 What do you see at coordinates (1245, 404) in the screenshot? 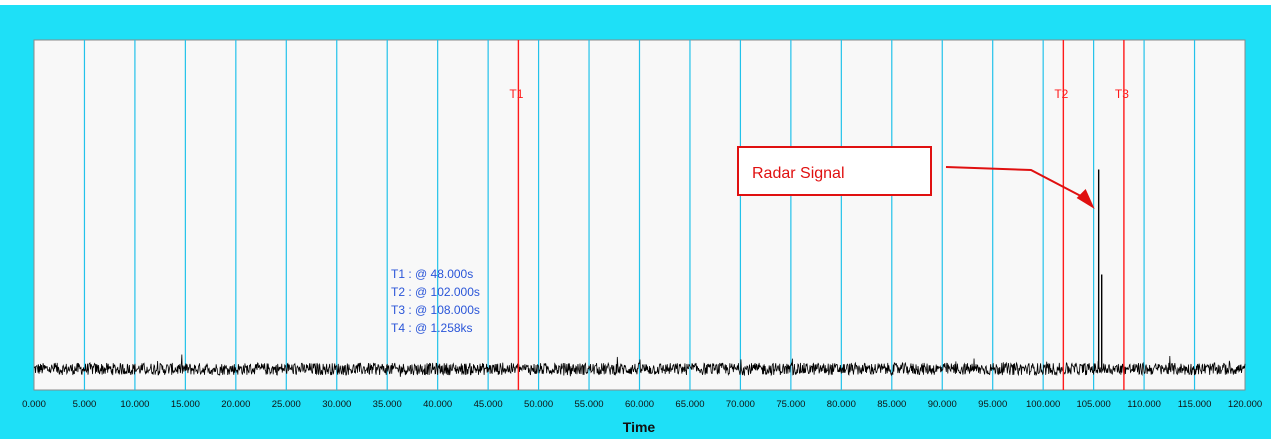
I see `x-tick-label: 120.000` at bounding box center [1245, 404].